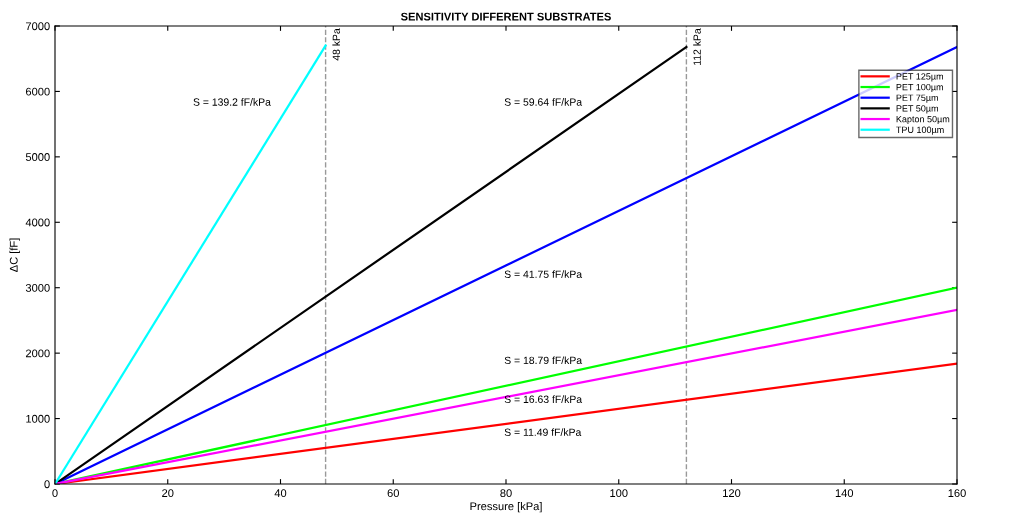 This screenshot has height=518, width=1013. Describe the element at coordinates (393, 493) in the screenshot. I see `x-tick-label: 60` at that location.